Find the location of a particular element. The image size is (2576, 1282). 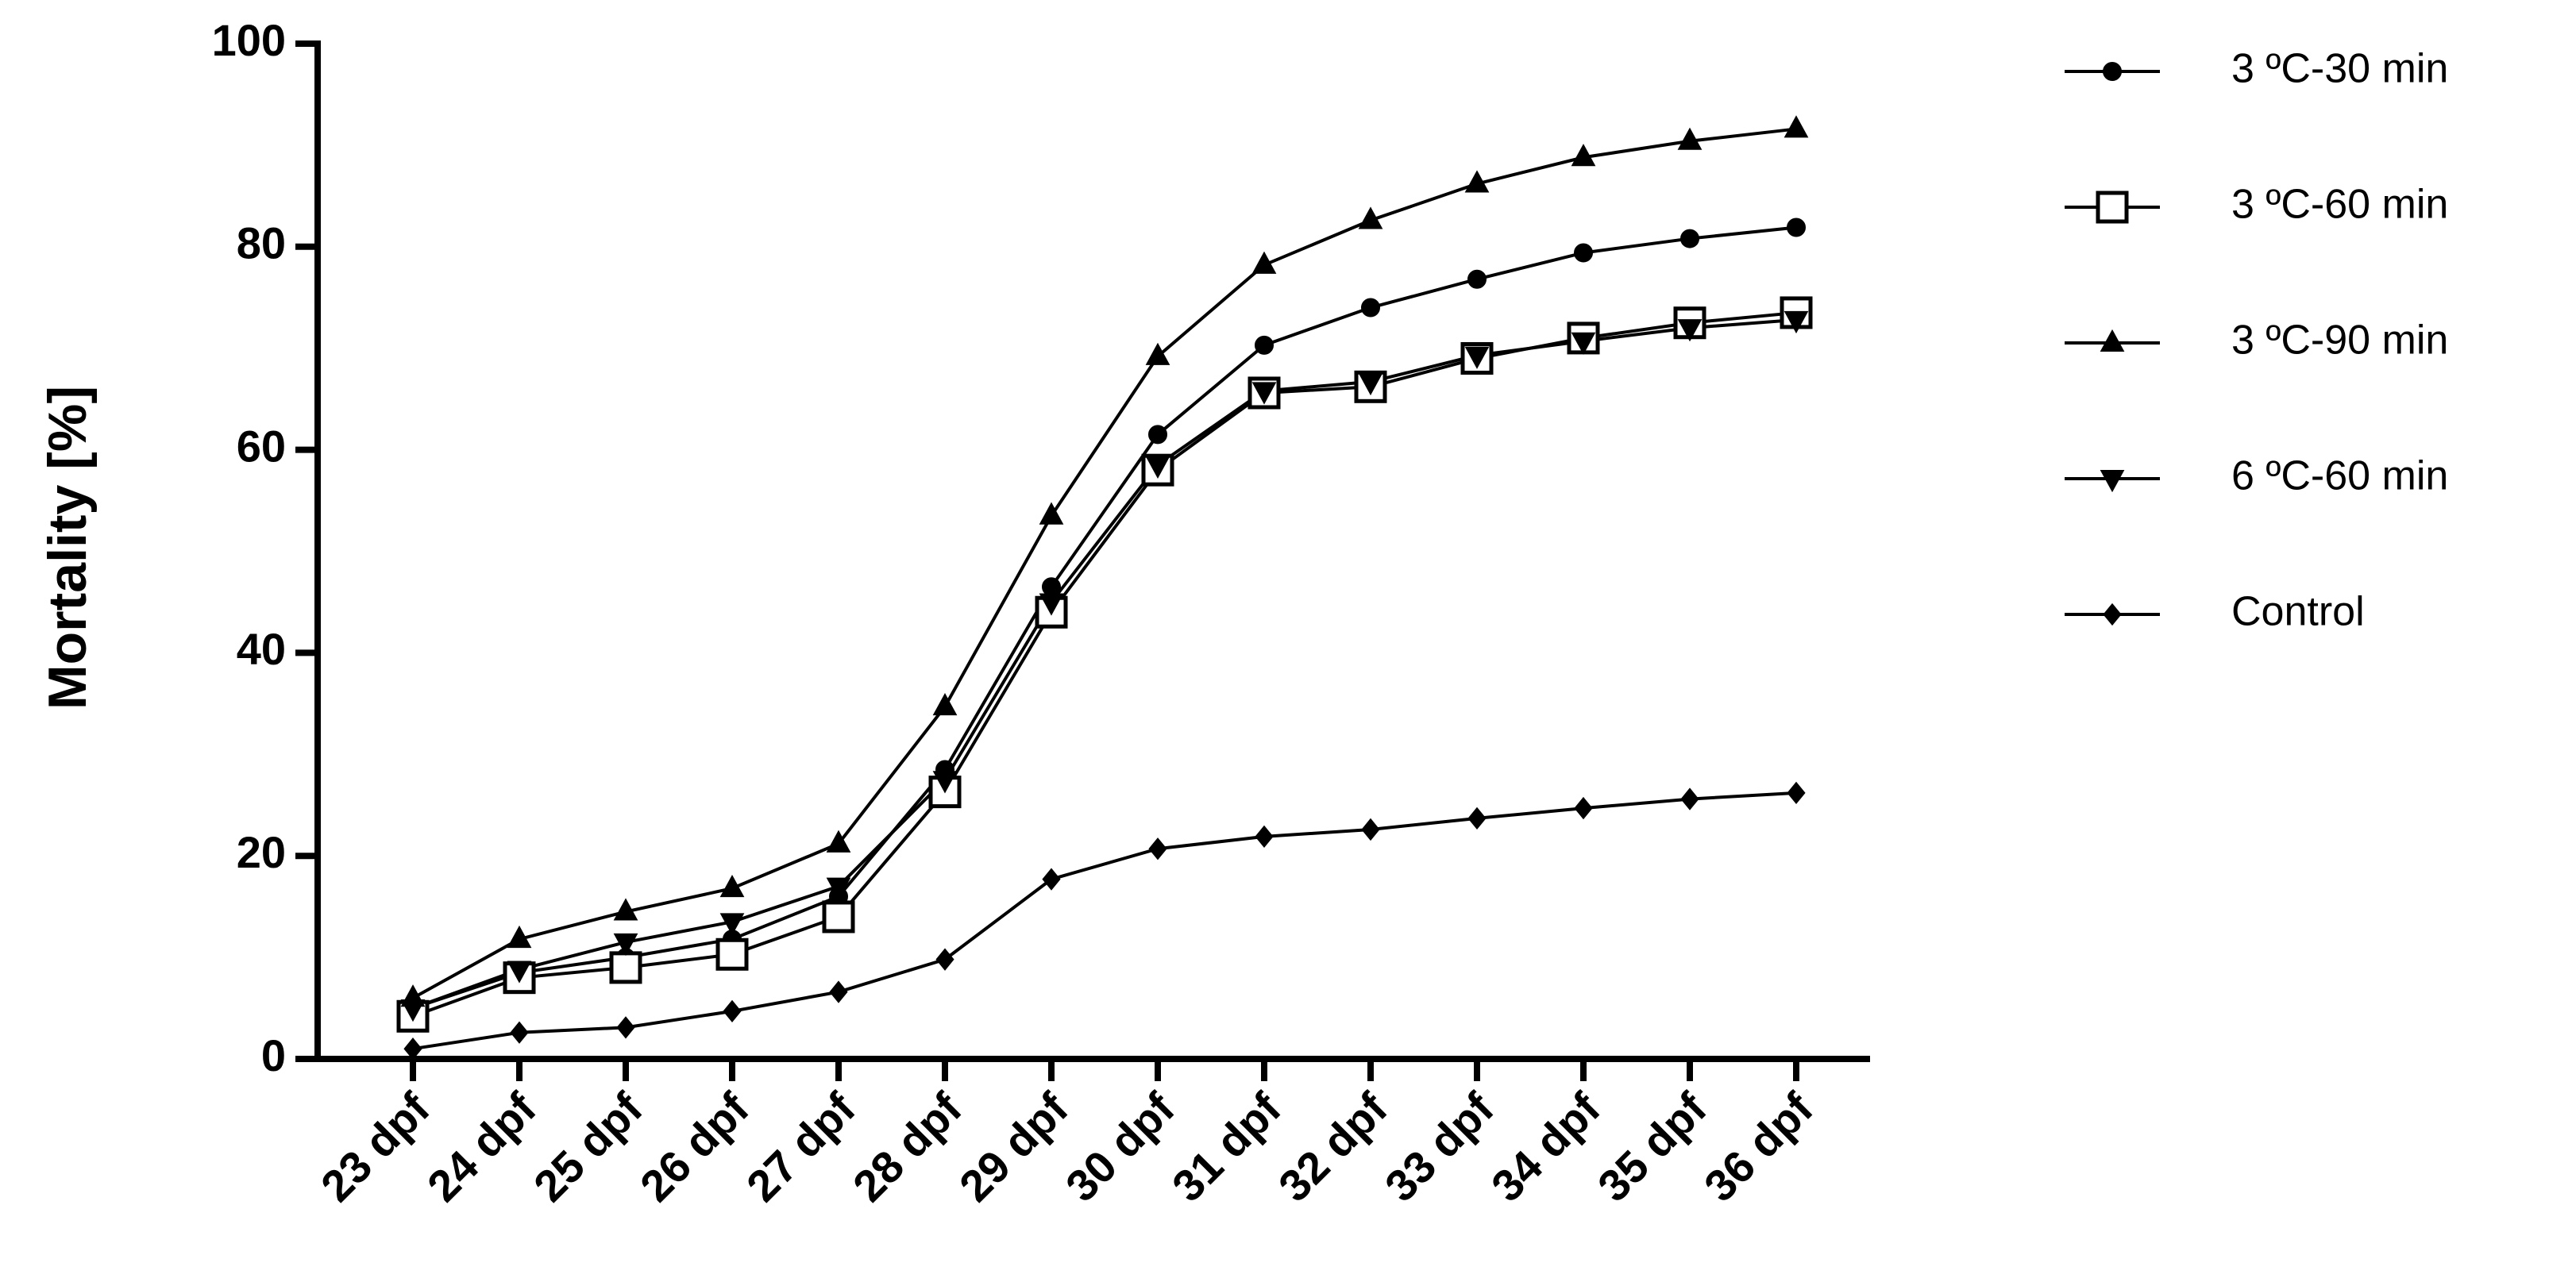

y-tick-label: 40 is located at coordinates (261, 649).